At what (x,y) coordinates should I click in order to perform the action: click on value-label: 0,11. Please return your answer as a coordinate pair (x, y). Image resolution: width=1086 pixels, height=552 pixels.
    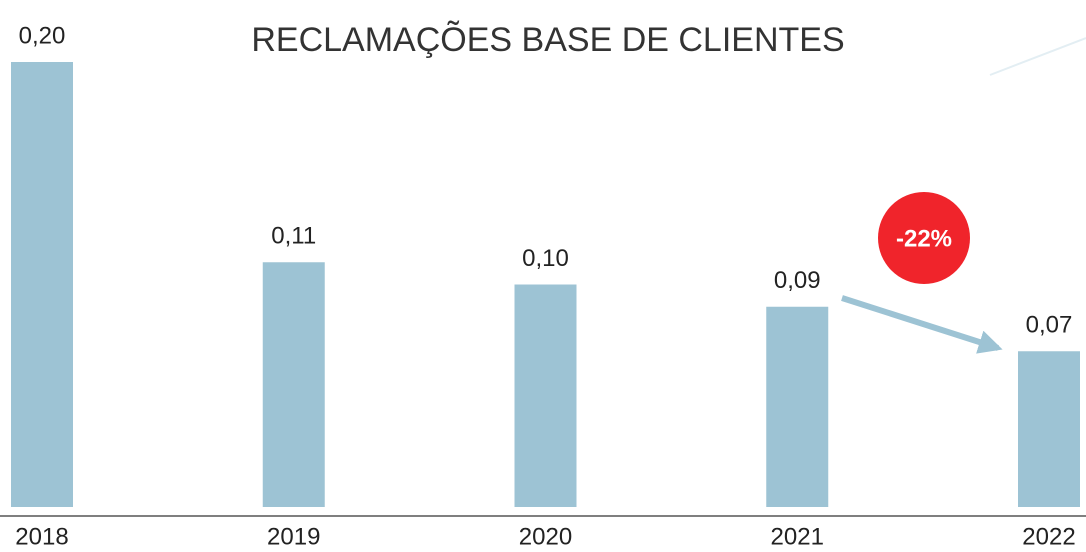
    Looking at the image, I should click on (293, 236).